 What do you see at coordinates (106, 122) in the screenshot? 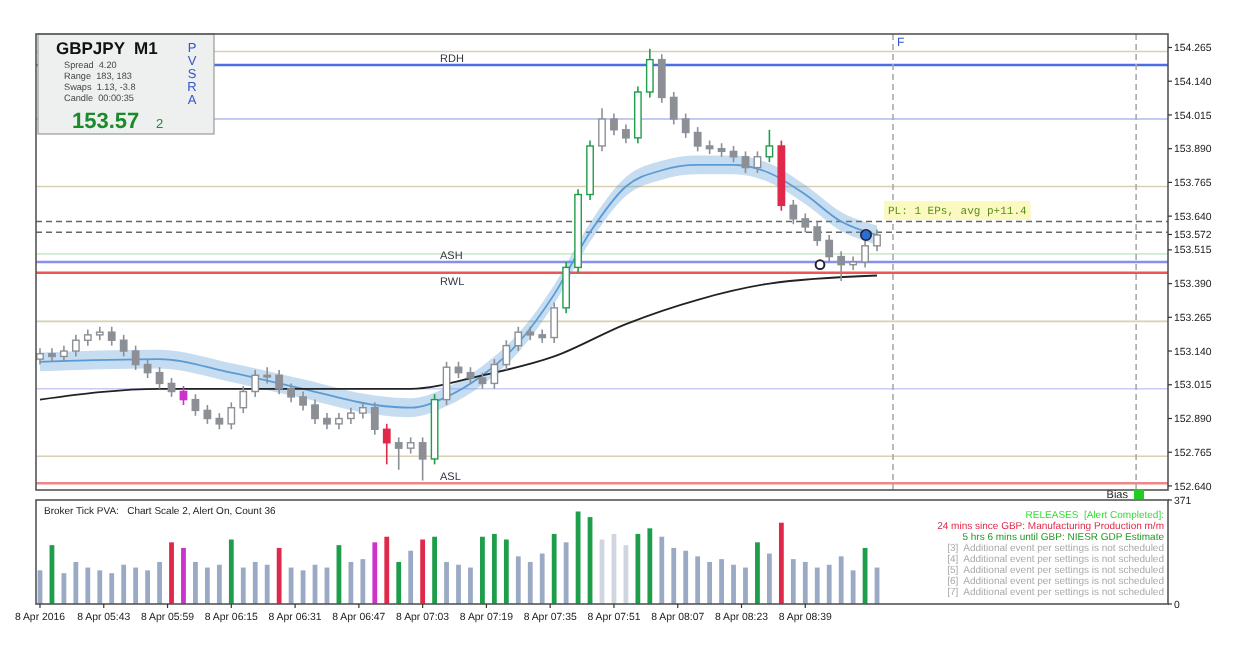
I see `annotation: 153.57` at bounding box center [106, 122].